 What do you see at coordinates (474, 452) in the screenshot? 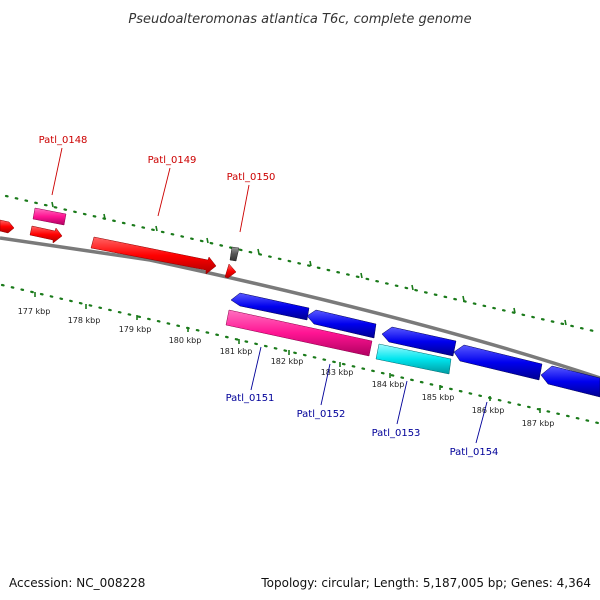
I see `gene-label-patl-0154: Patl_0154` at bounding box center [474, 452].